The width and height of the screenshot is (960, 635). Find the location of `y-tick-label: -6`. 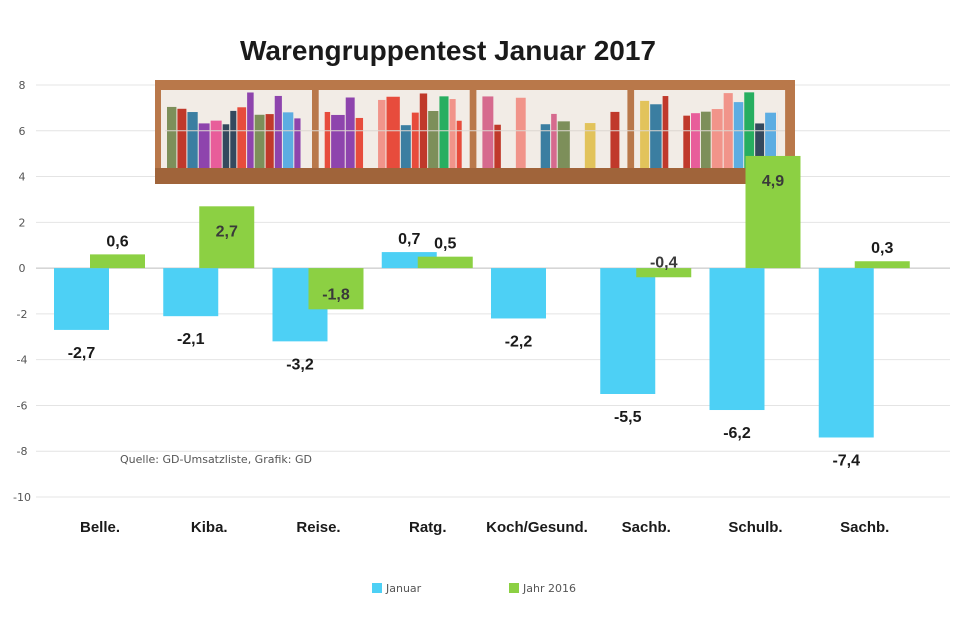

y-tick-label: -6 is located at coordinates (22, 405).